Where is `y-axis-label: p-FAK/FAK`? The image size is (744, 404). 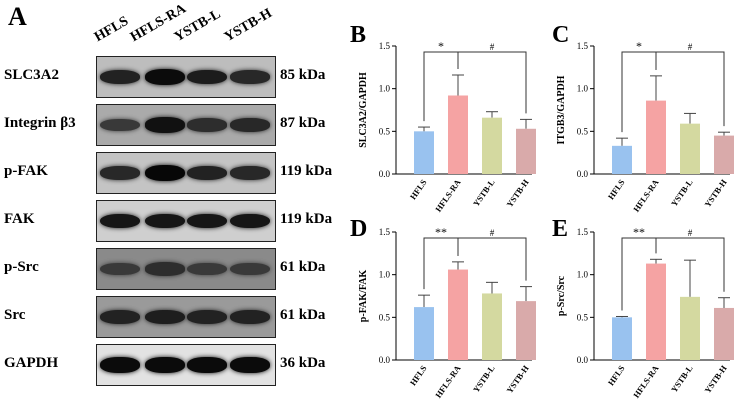
y-axis-label: p-FAK/FAK is located at coordinates (363, 296).